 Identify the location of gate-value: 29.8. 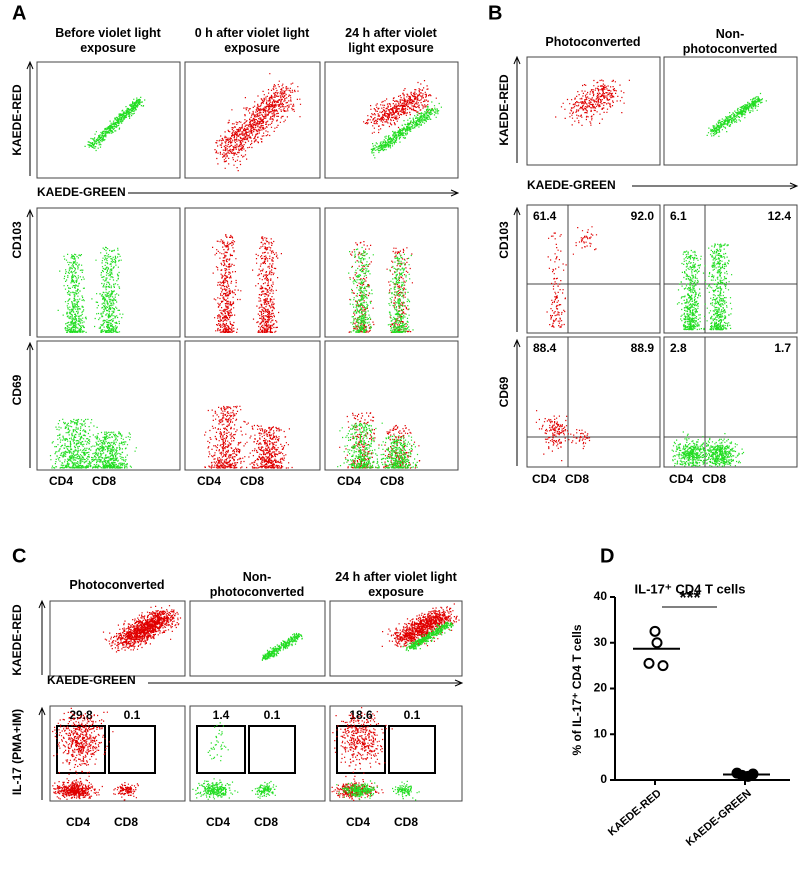
(81, 715).